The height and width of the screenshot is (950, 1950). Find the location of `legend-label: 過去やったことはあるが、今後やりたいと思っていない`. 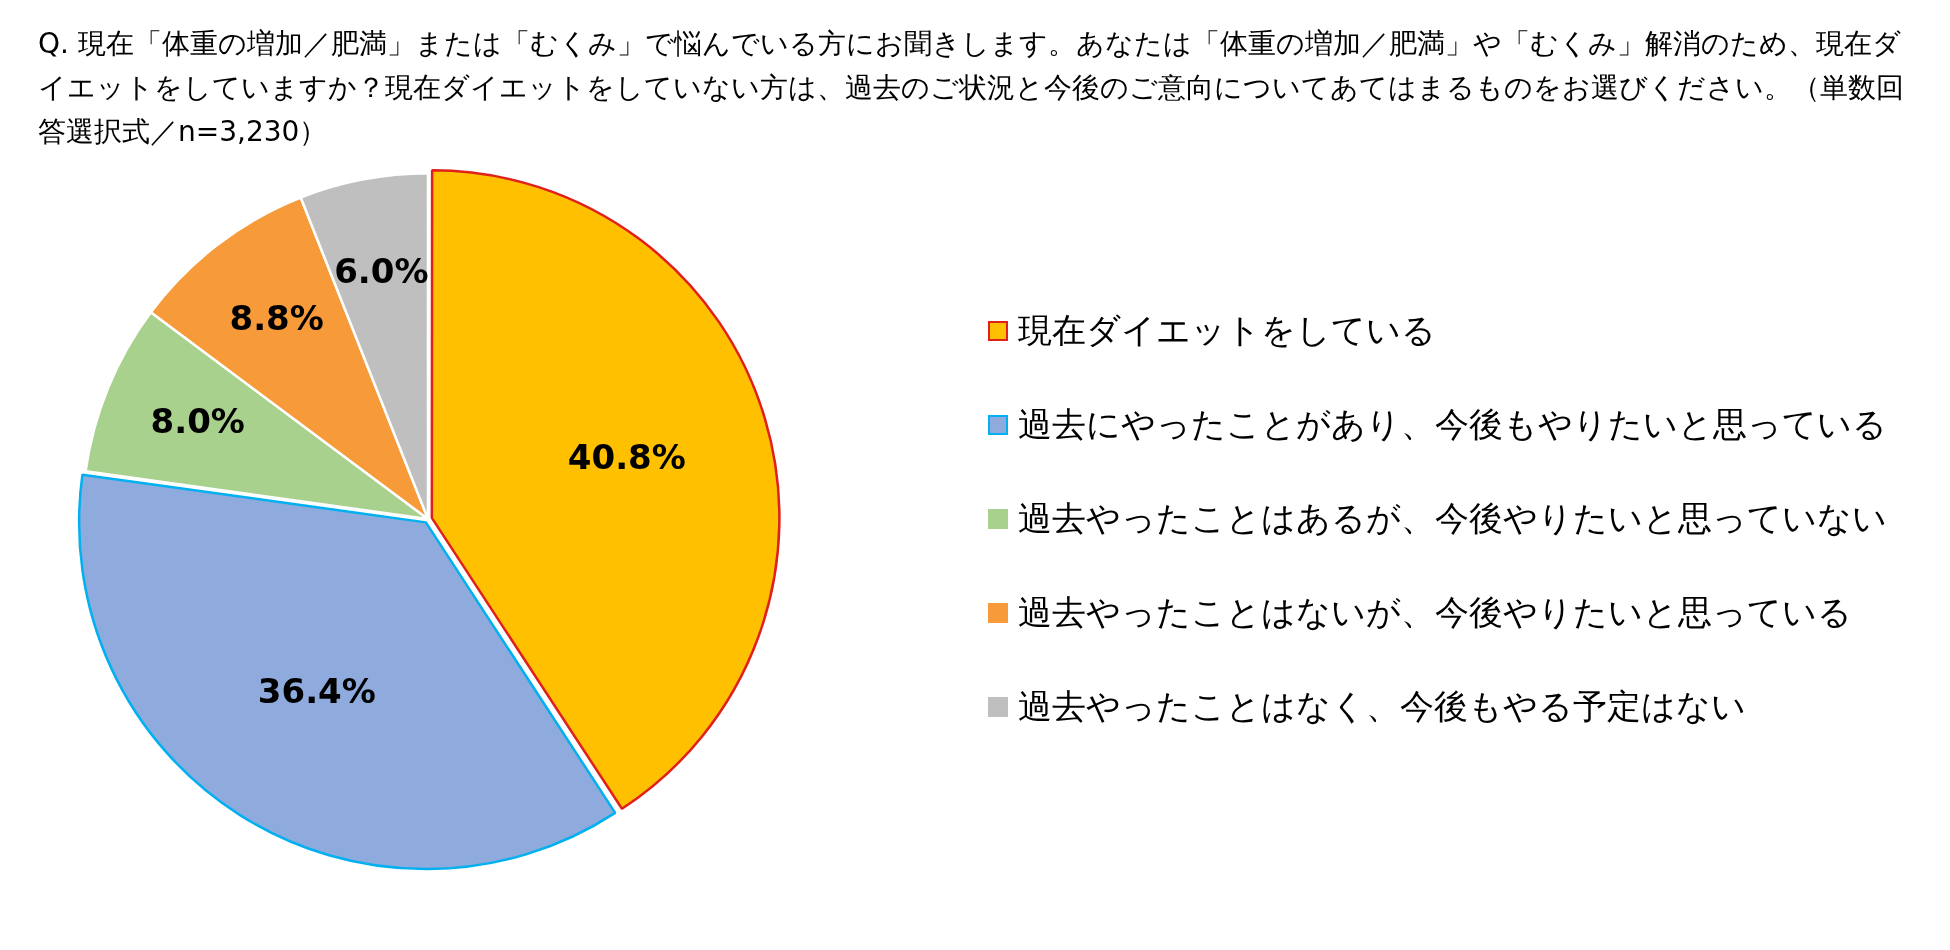

legend-label: 過去やったことはあるが、今後やりたいと思っていない is located at coordinates (1452, 518).